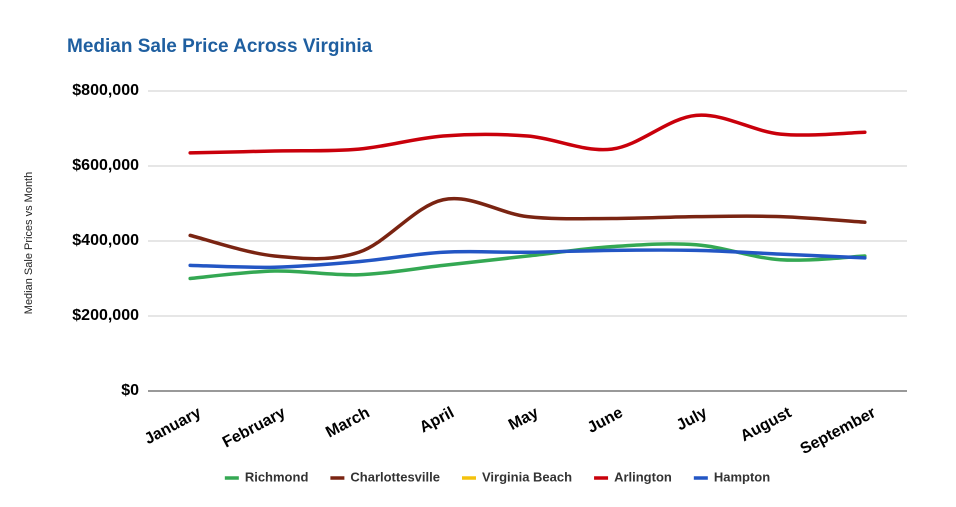  What do you see at coordinates (277, 476) in the screenshot?
I see `legend-label: Richmond` at bounding box center [277, 476].